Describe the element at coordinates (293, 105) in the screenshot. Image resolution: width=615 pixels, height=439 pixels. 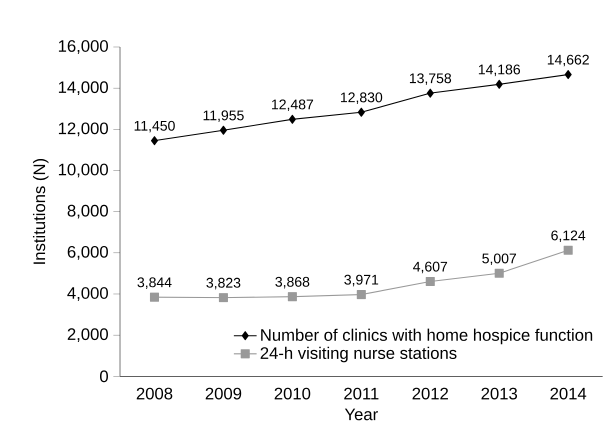
I see `data-label: 12,487` at that location.